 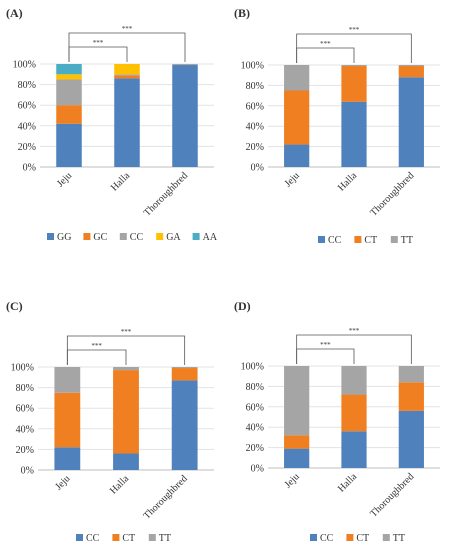 I want to click on panel-label: (D), so click(x=242, y=306).